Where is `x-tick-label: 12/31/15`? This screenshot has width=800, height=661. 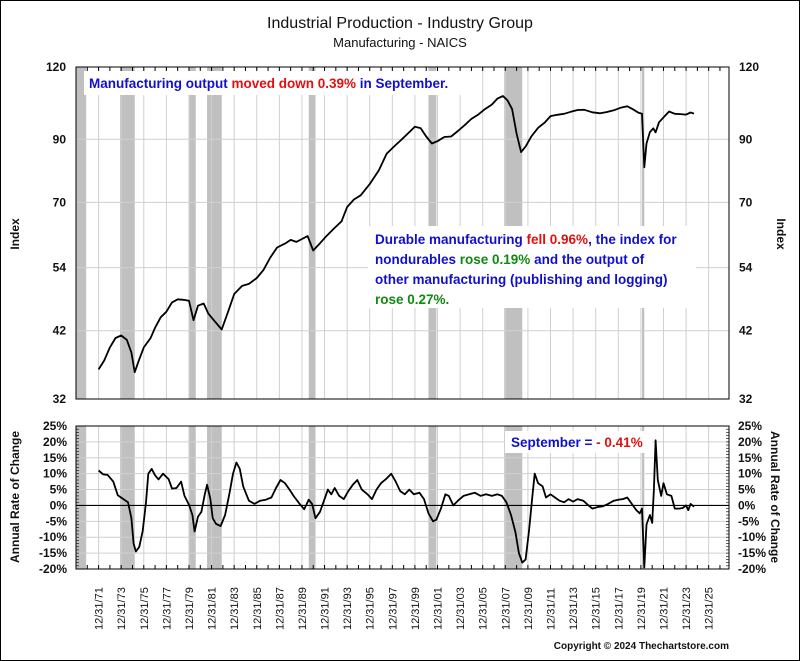
x-tick-label: 12/31/15 is located at coordinates (597, 608).